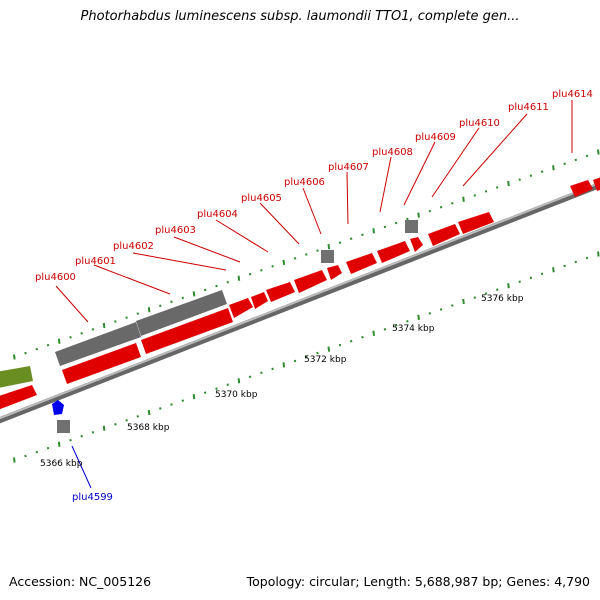 The width and height of the screenshot is (600, 600). What do you see at coordinates (528, 107) in the screenshot?
I see `gene-label-plu4611: plu4611` at bounding box center [528, 107].